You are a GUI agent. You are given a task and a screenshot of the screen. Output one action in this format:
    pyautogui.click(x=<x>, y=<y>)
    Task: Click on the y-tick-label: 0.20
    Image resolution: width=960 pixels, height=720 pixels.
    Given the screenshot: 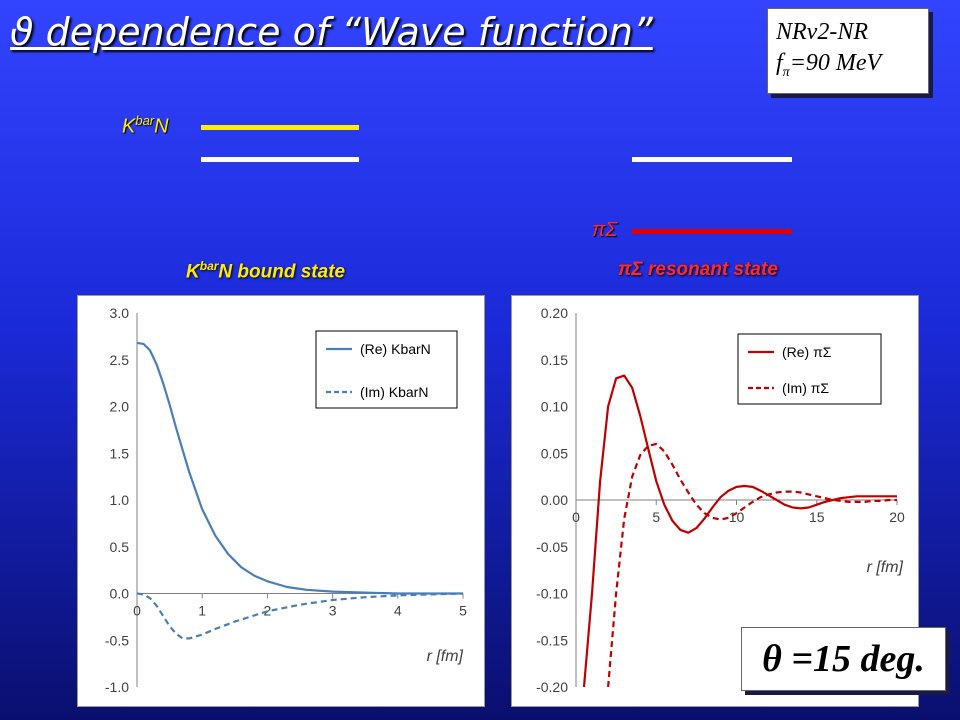 What is the action you would take?
    pyautogui.click(x=554, y=313)
    